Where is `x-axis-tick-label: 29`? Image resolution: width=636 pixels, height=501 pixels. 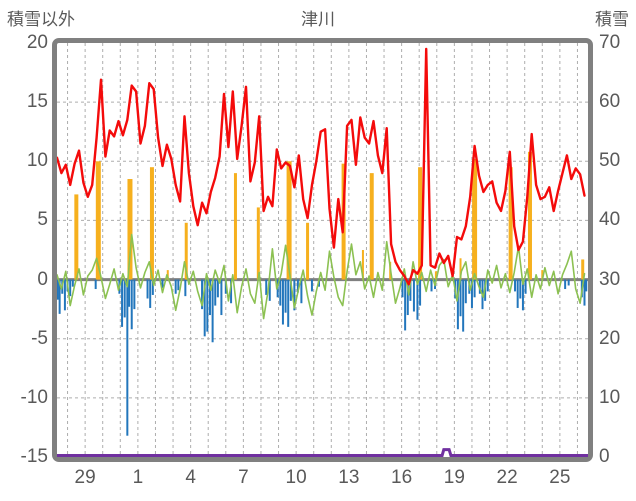
x-axis-tick-label: 29 is located at coordinates (85, 477).